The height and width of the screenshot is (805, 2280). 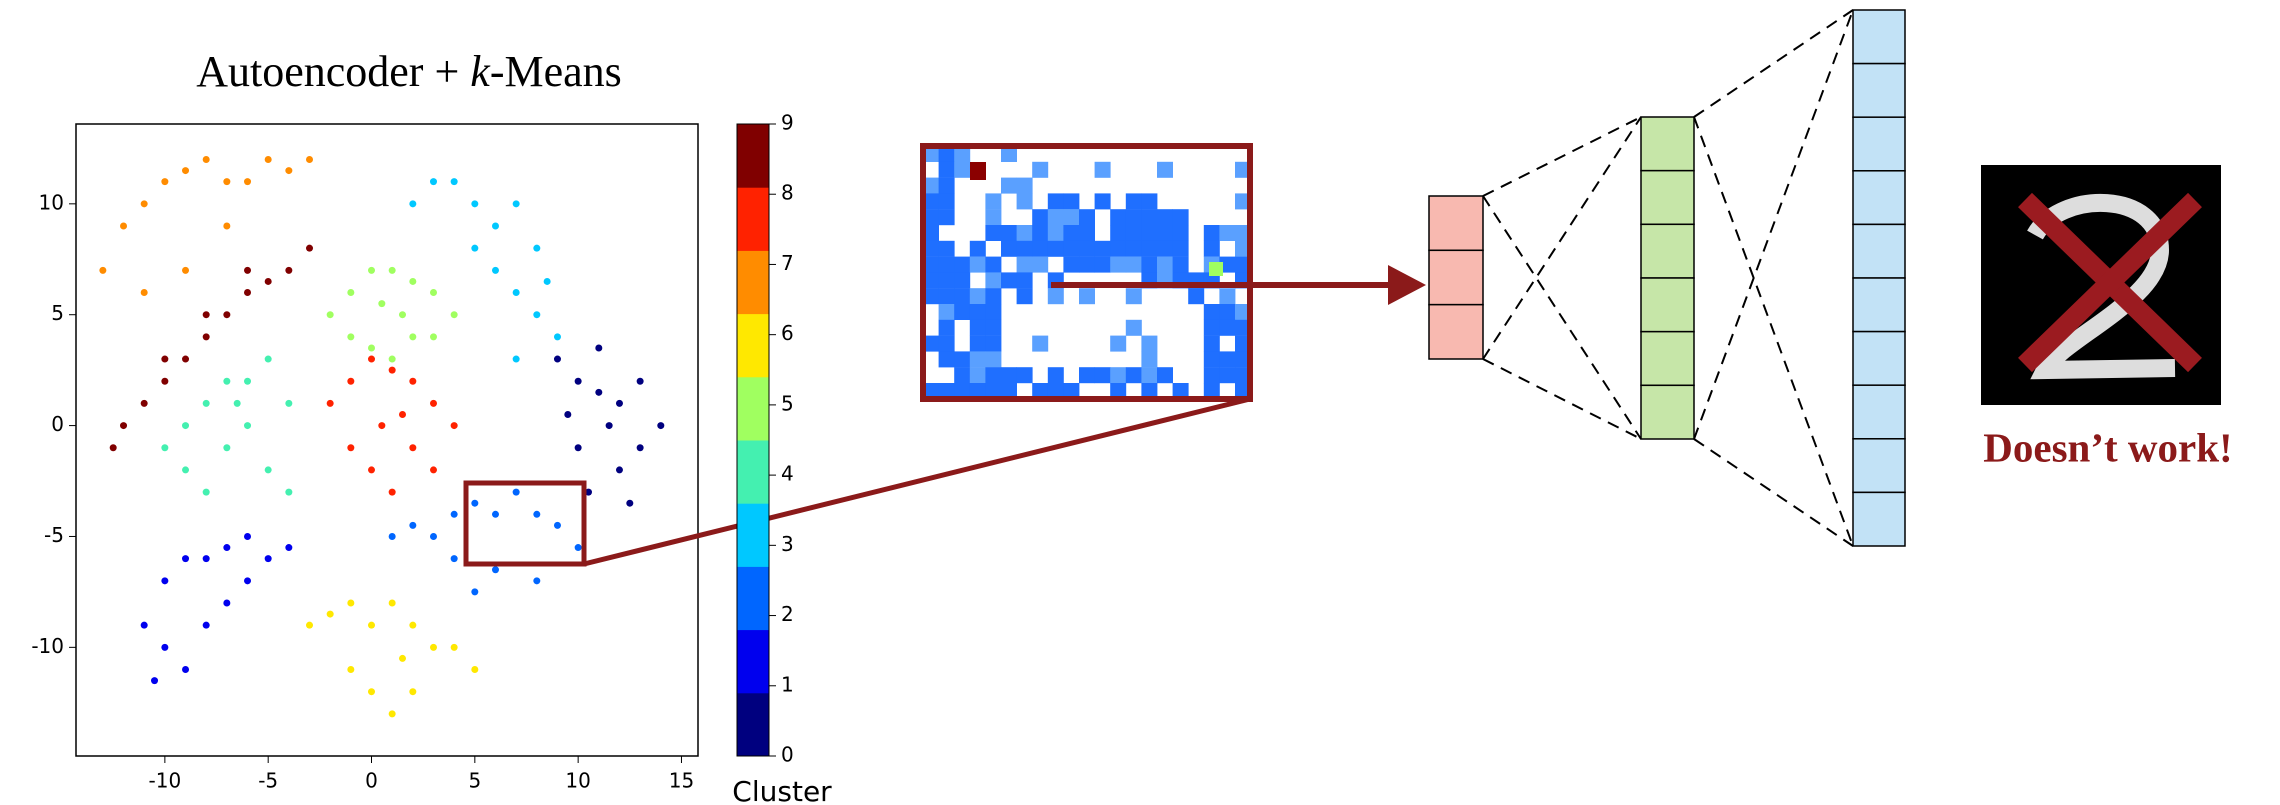 I want to click on digit-stroke, so click(x=2101, y=286).